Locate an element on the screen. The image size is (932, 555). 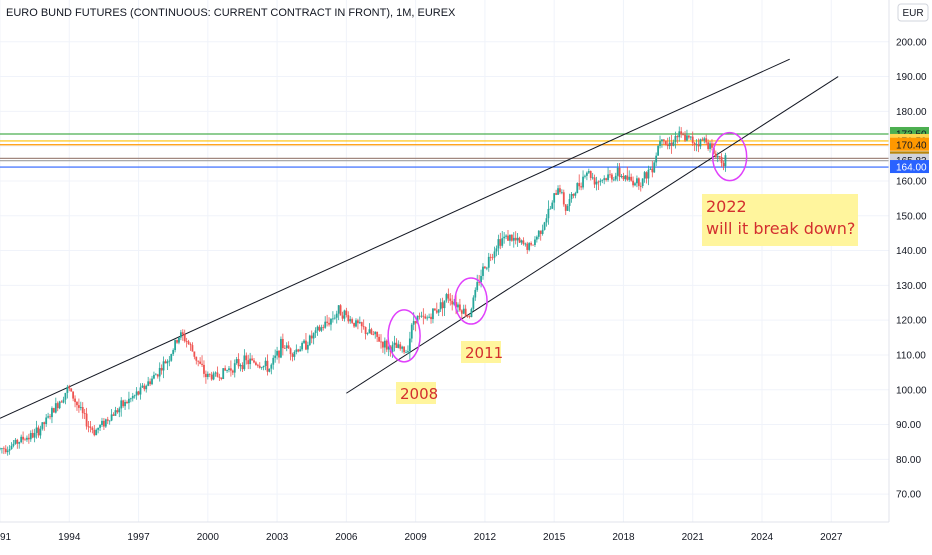
x-tick-label: 1994 is located at coordinates (69, 537).